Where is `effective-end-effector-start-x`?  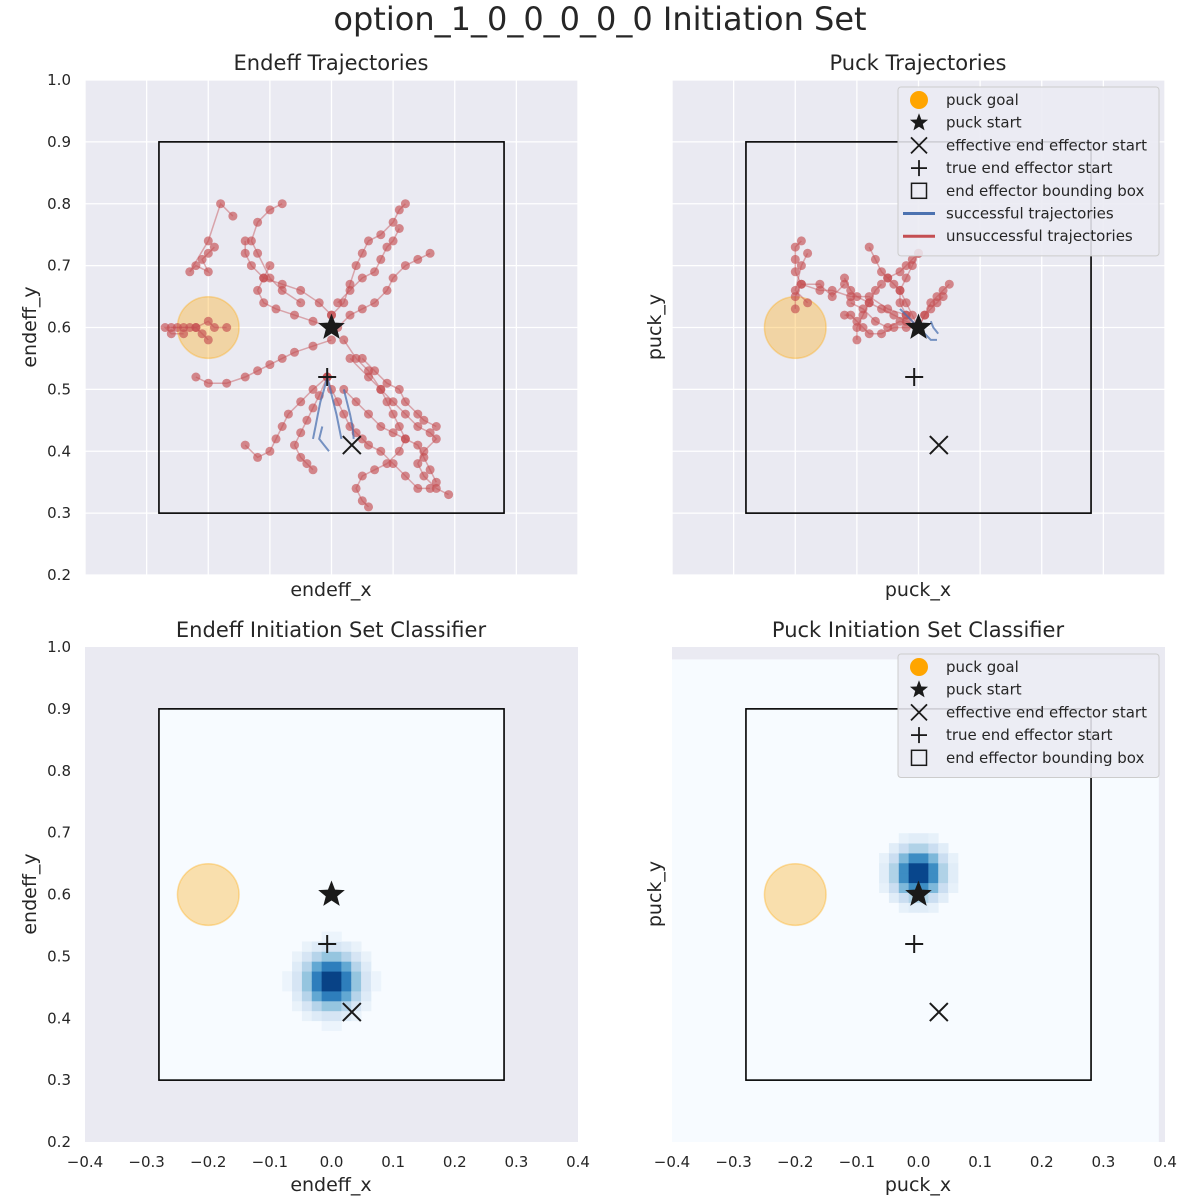
effective-end-effector-start-x is located at coordinates (939, 1012).